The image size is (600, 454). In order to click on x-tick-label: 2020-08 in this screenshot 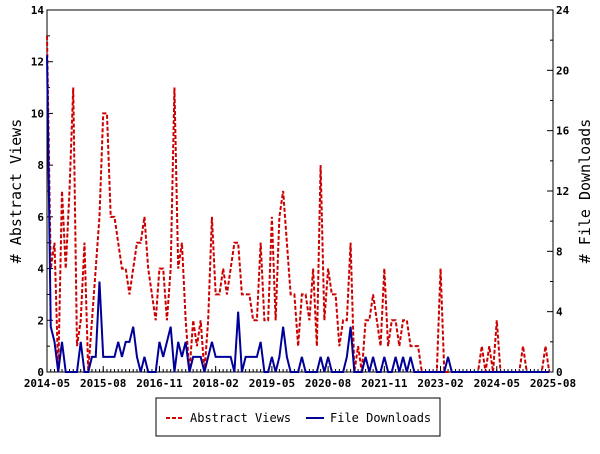, I will do `click(328, 383)`.